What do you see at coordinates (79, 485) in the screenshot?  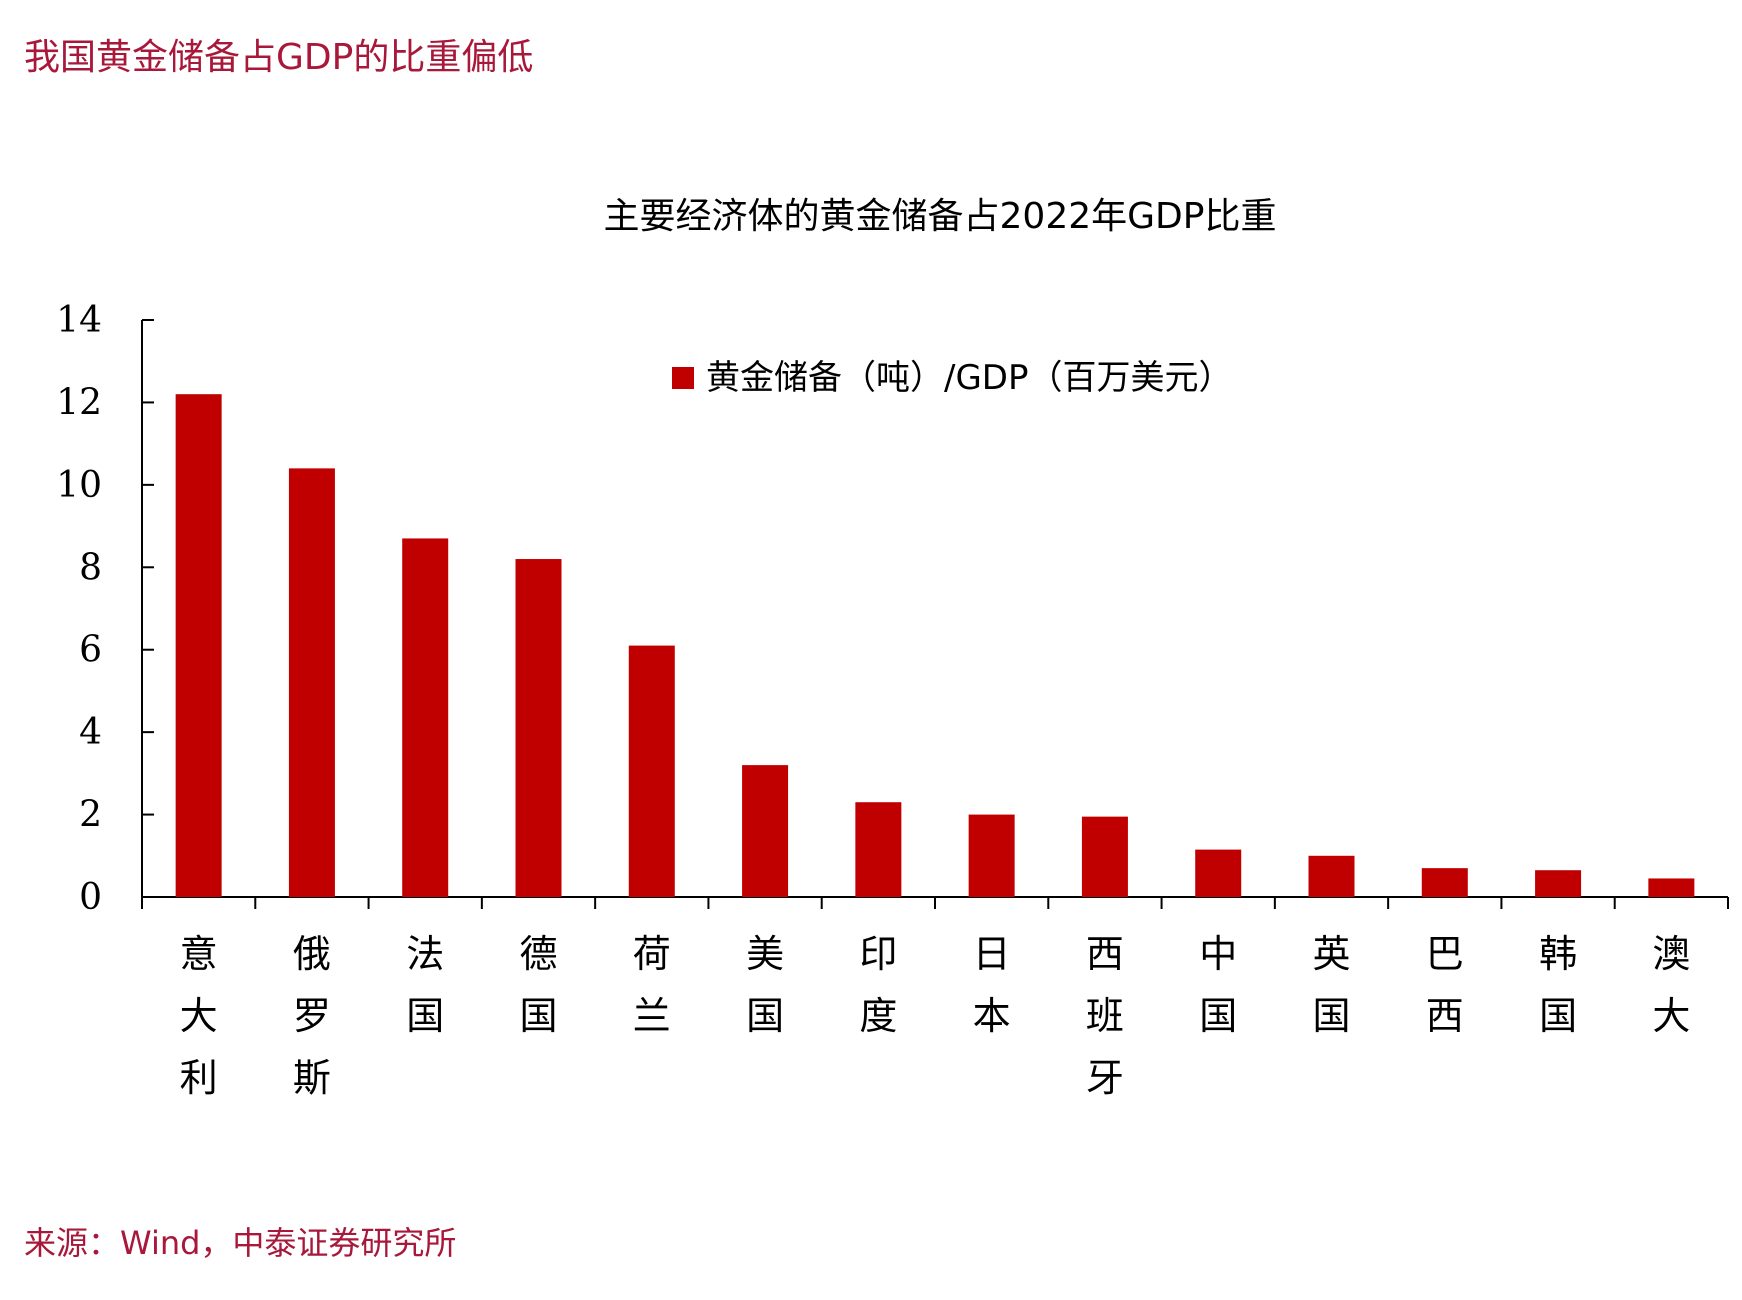 I see `y-tick-label: 10` at bounding box center [79, 485].